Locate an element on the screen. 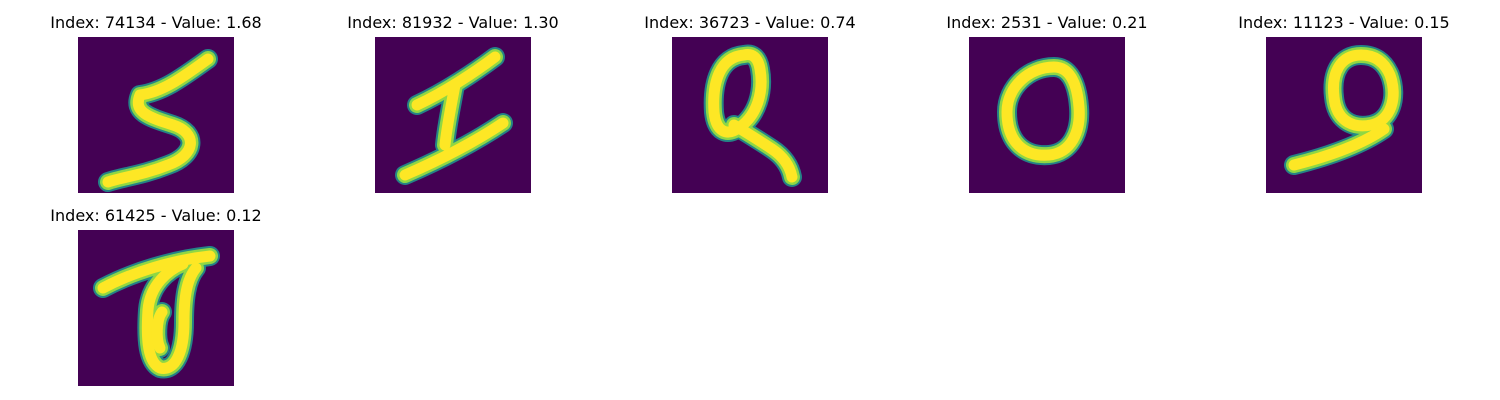  sample-panel: Index: 61425 - Value: 0.12 is located at coordinates (156, 296).